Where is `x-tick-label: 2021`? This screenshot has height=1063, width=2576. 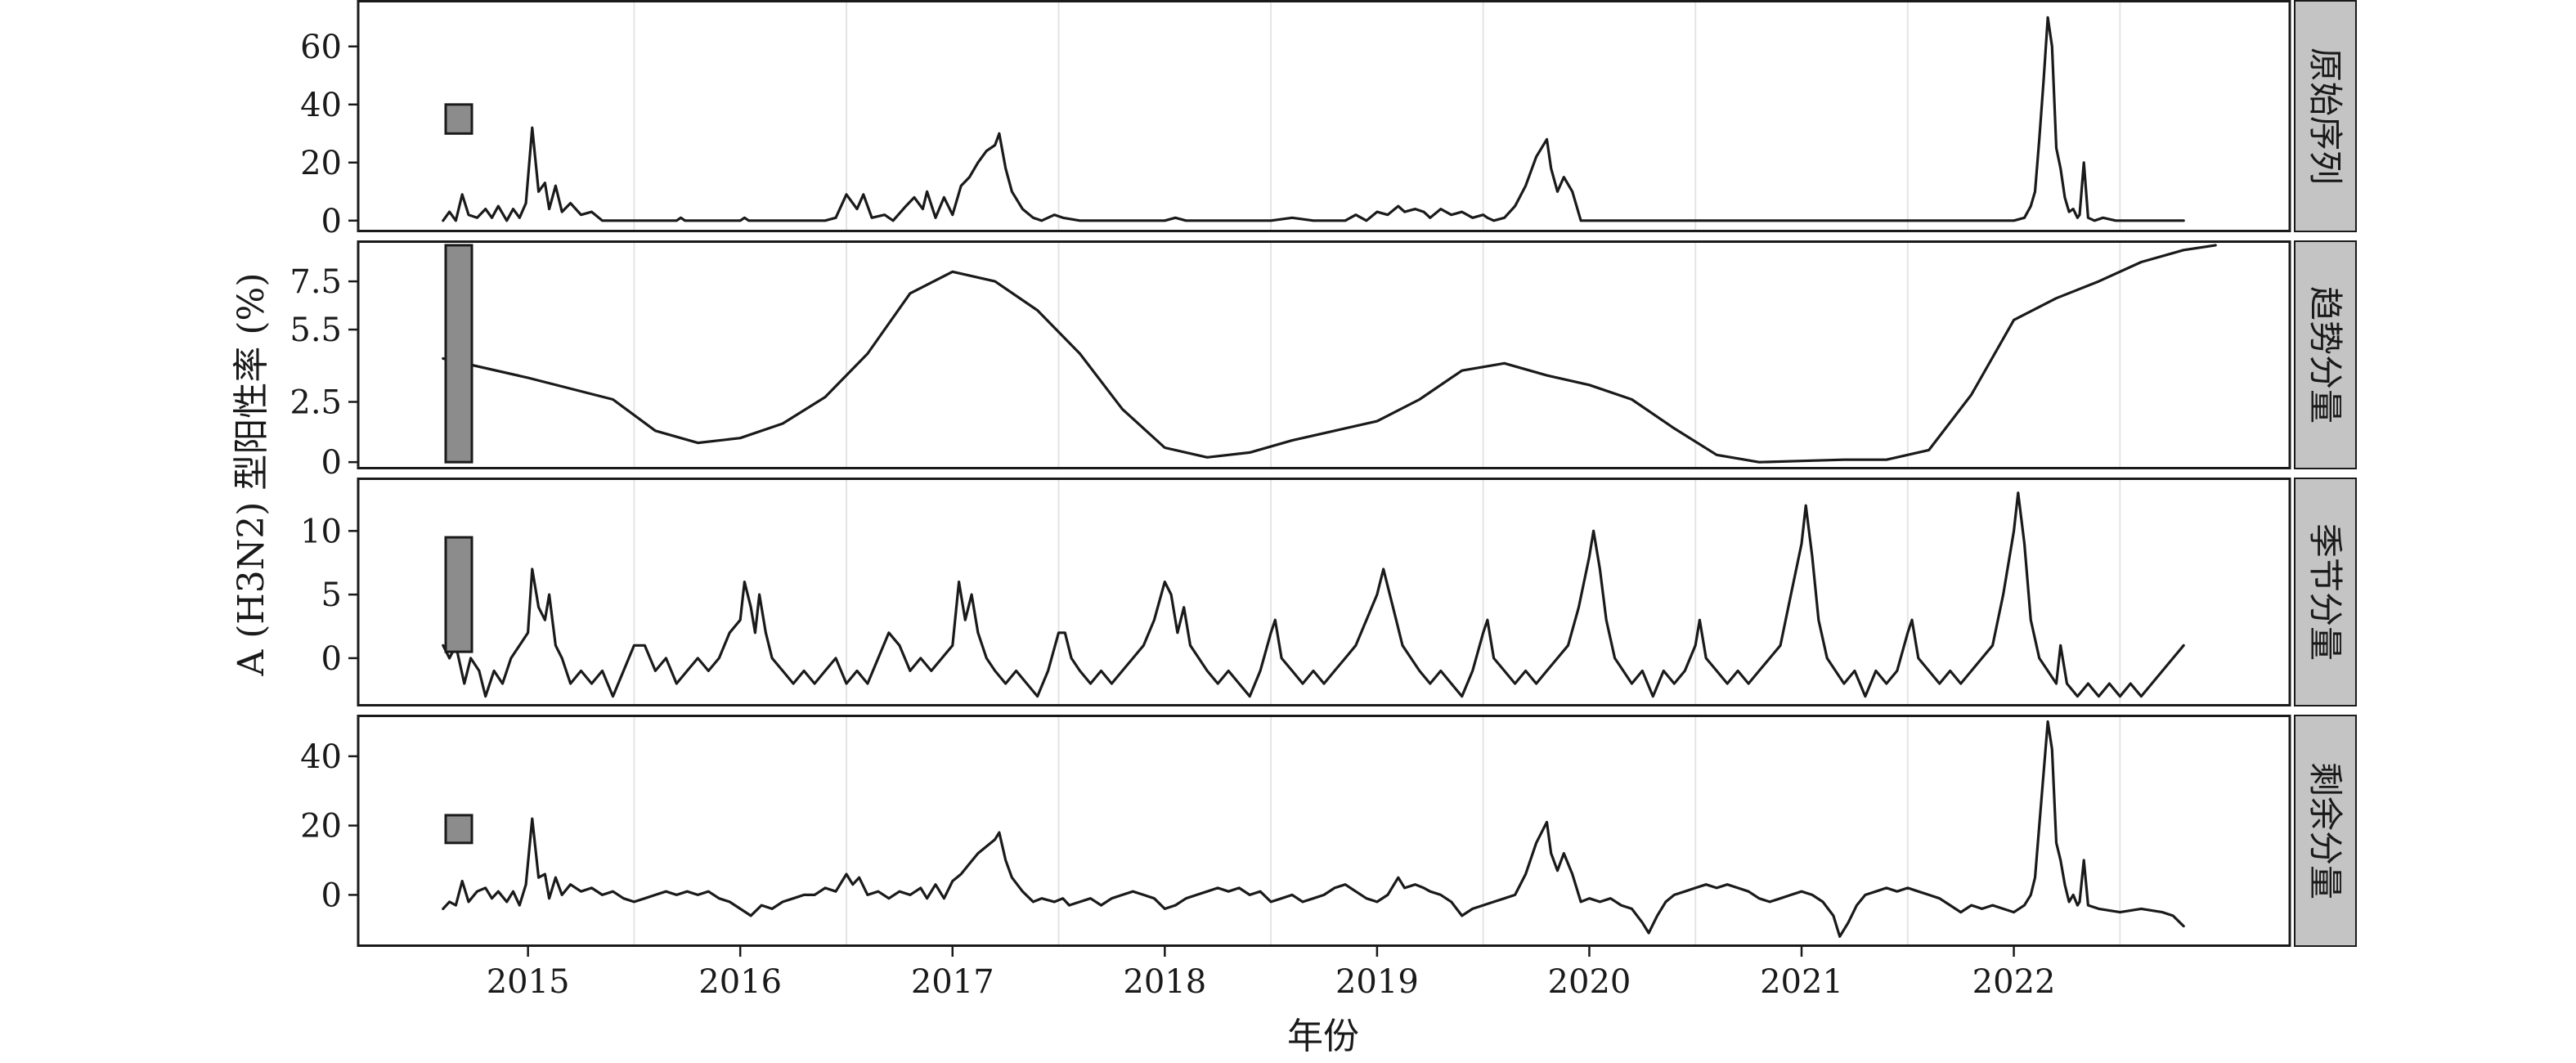 x-tick-label: 2021 is located at coordinates (1802, 982).